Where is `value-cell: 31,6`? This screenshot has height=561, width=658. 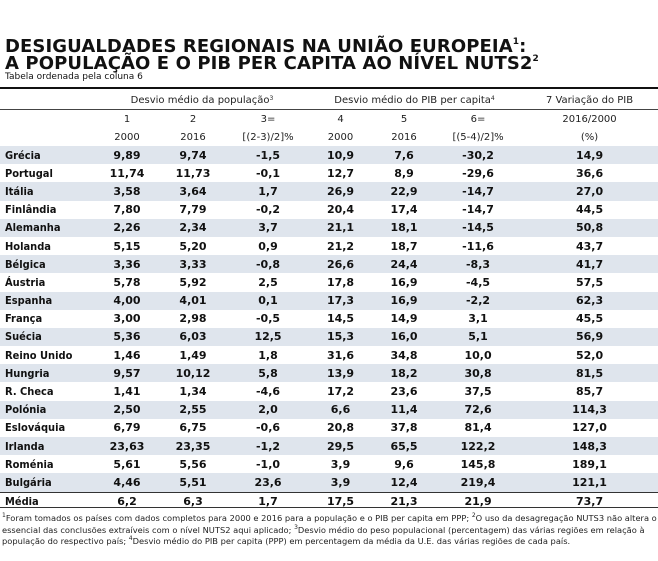
value-cell: 31,6 is located at coordinates (340, 355).